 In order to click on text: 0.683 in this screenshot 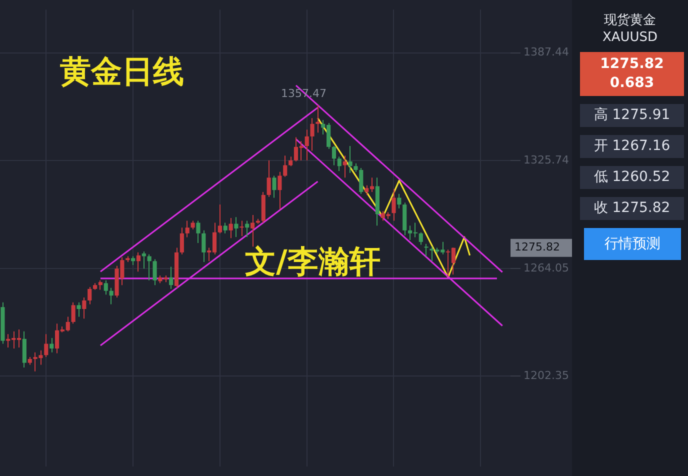, I will do `click(632, 83)`.